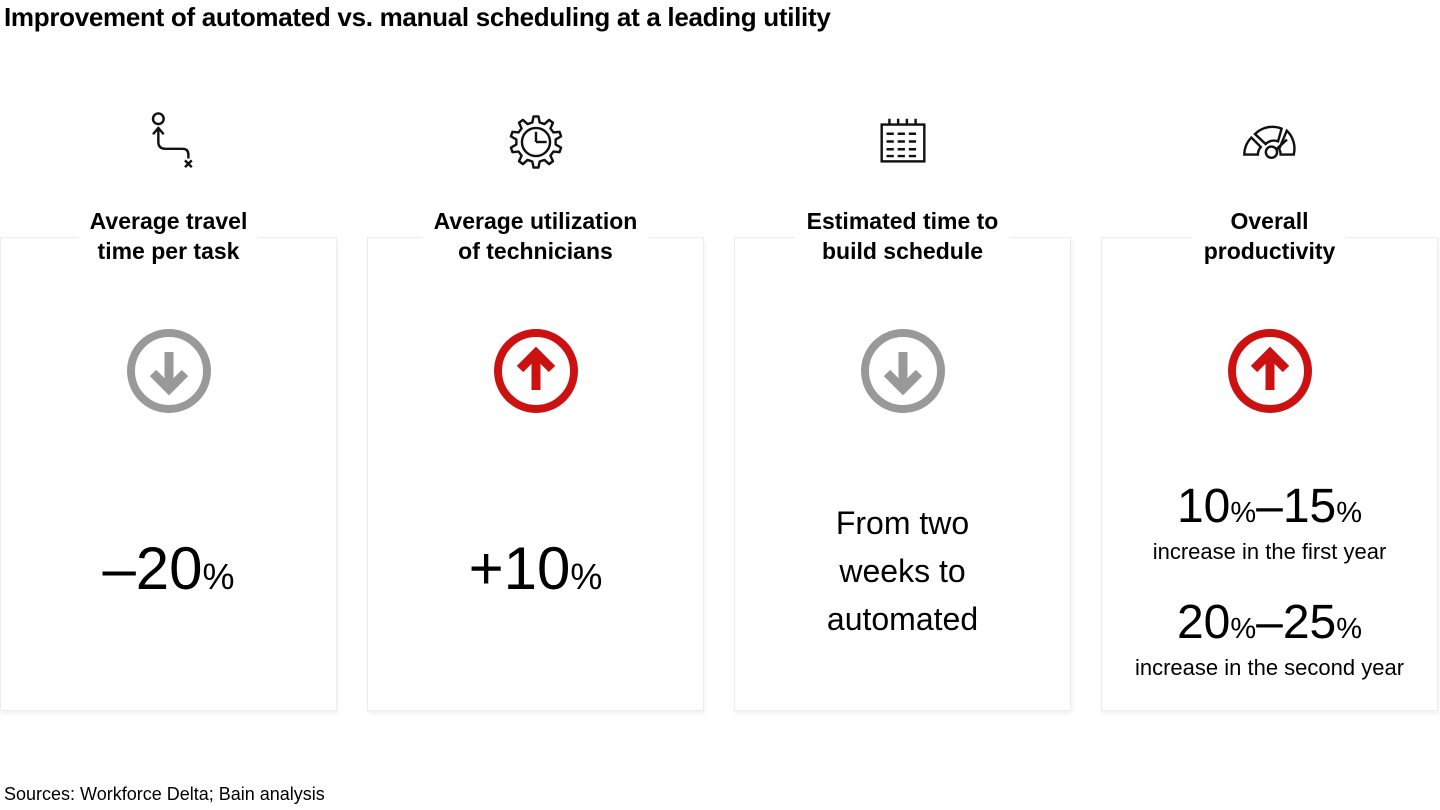 The height and width of the screenshot is (810, 1440). What do you see at coordinates (168, 474) in the screenshot?
I see `metric-card: –20%` at bounding box center [168, 474].